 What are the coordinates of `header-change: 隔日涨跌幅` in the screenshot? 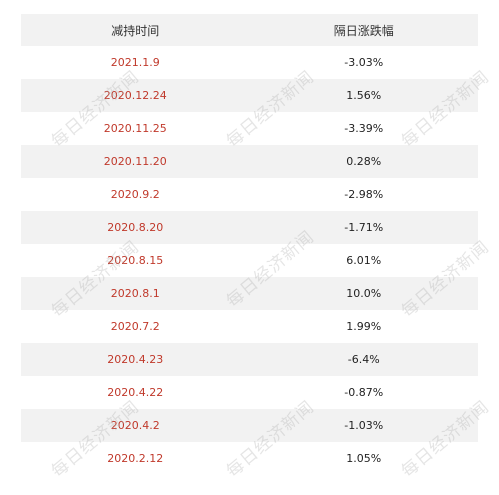 It's located at (363, 30).